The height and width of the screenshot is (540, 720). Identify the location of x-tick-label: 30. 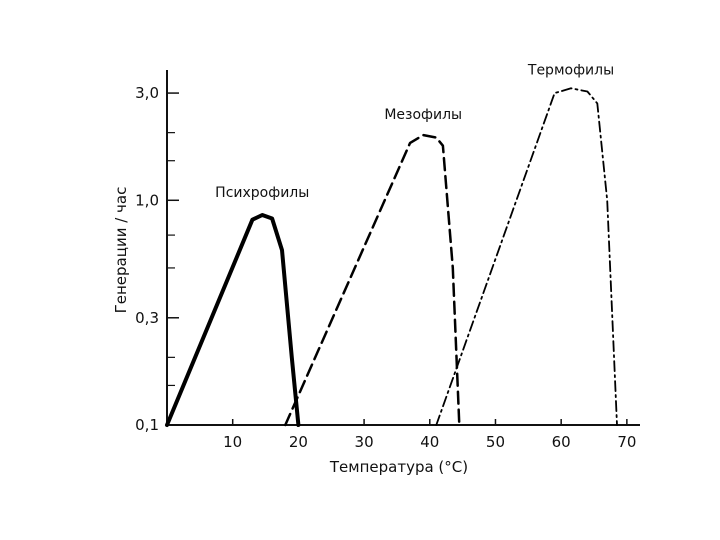
(364, 442).